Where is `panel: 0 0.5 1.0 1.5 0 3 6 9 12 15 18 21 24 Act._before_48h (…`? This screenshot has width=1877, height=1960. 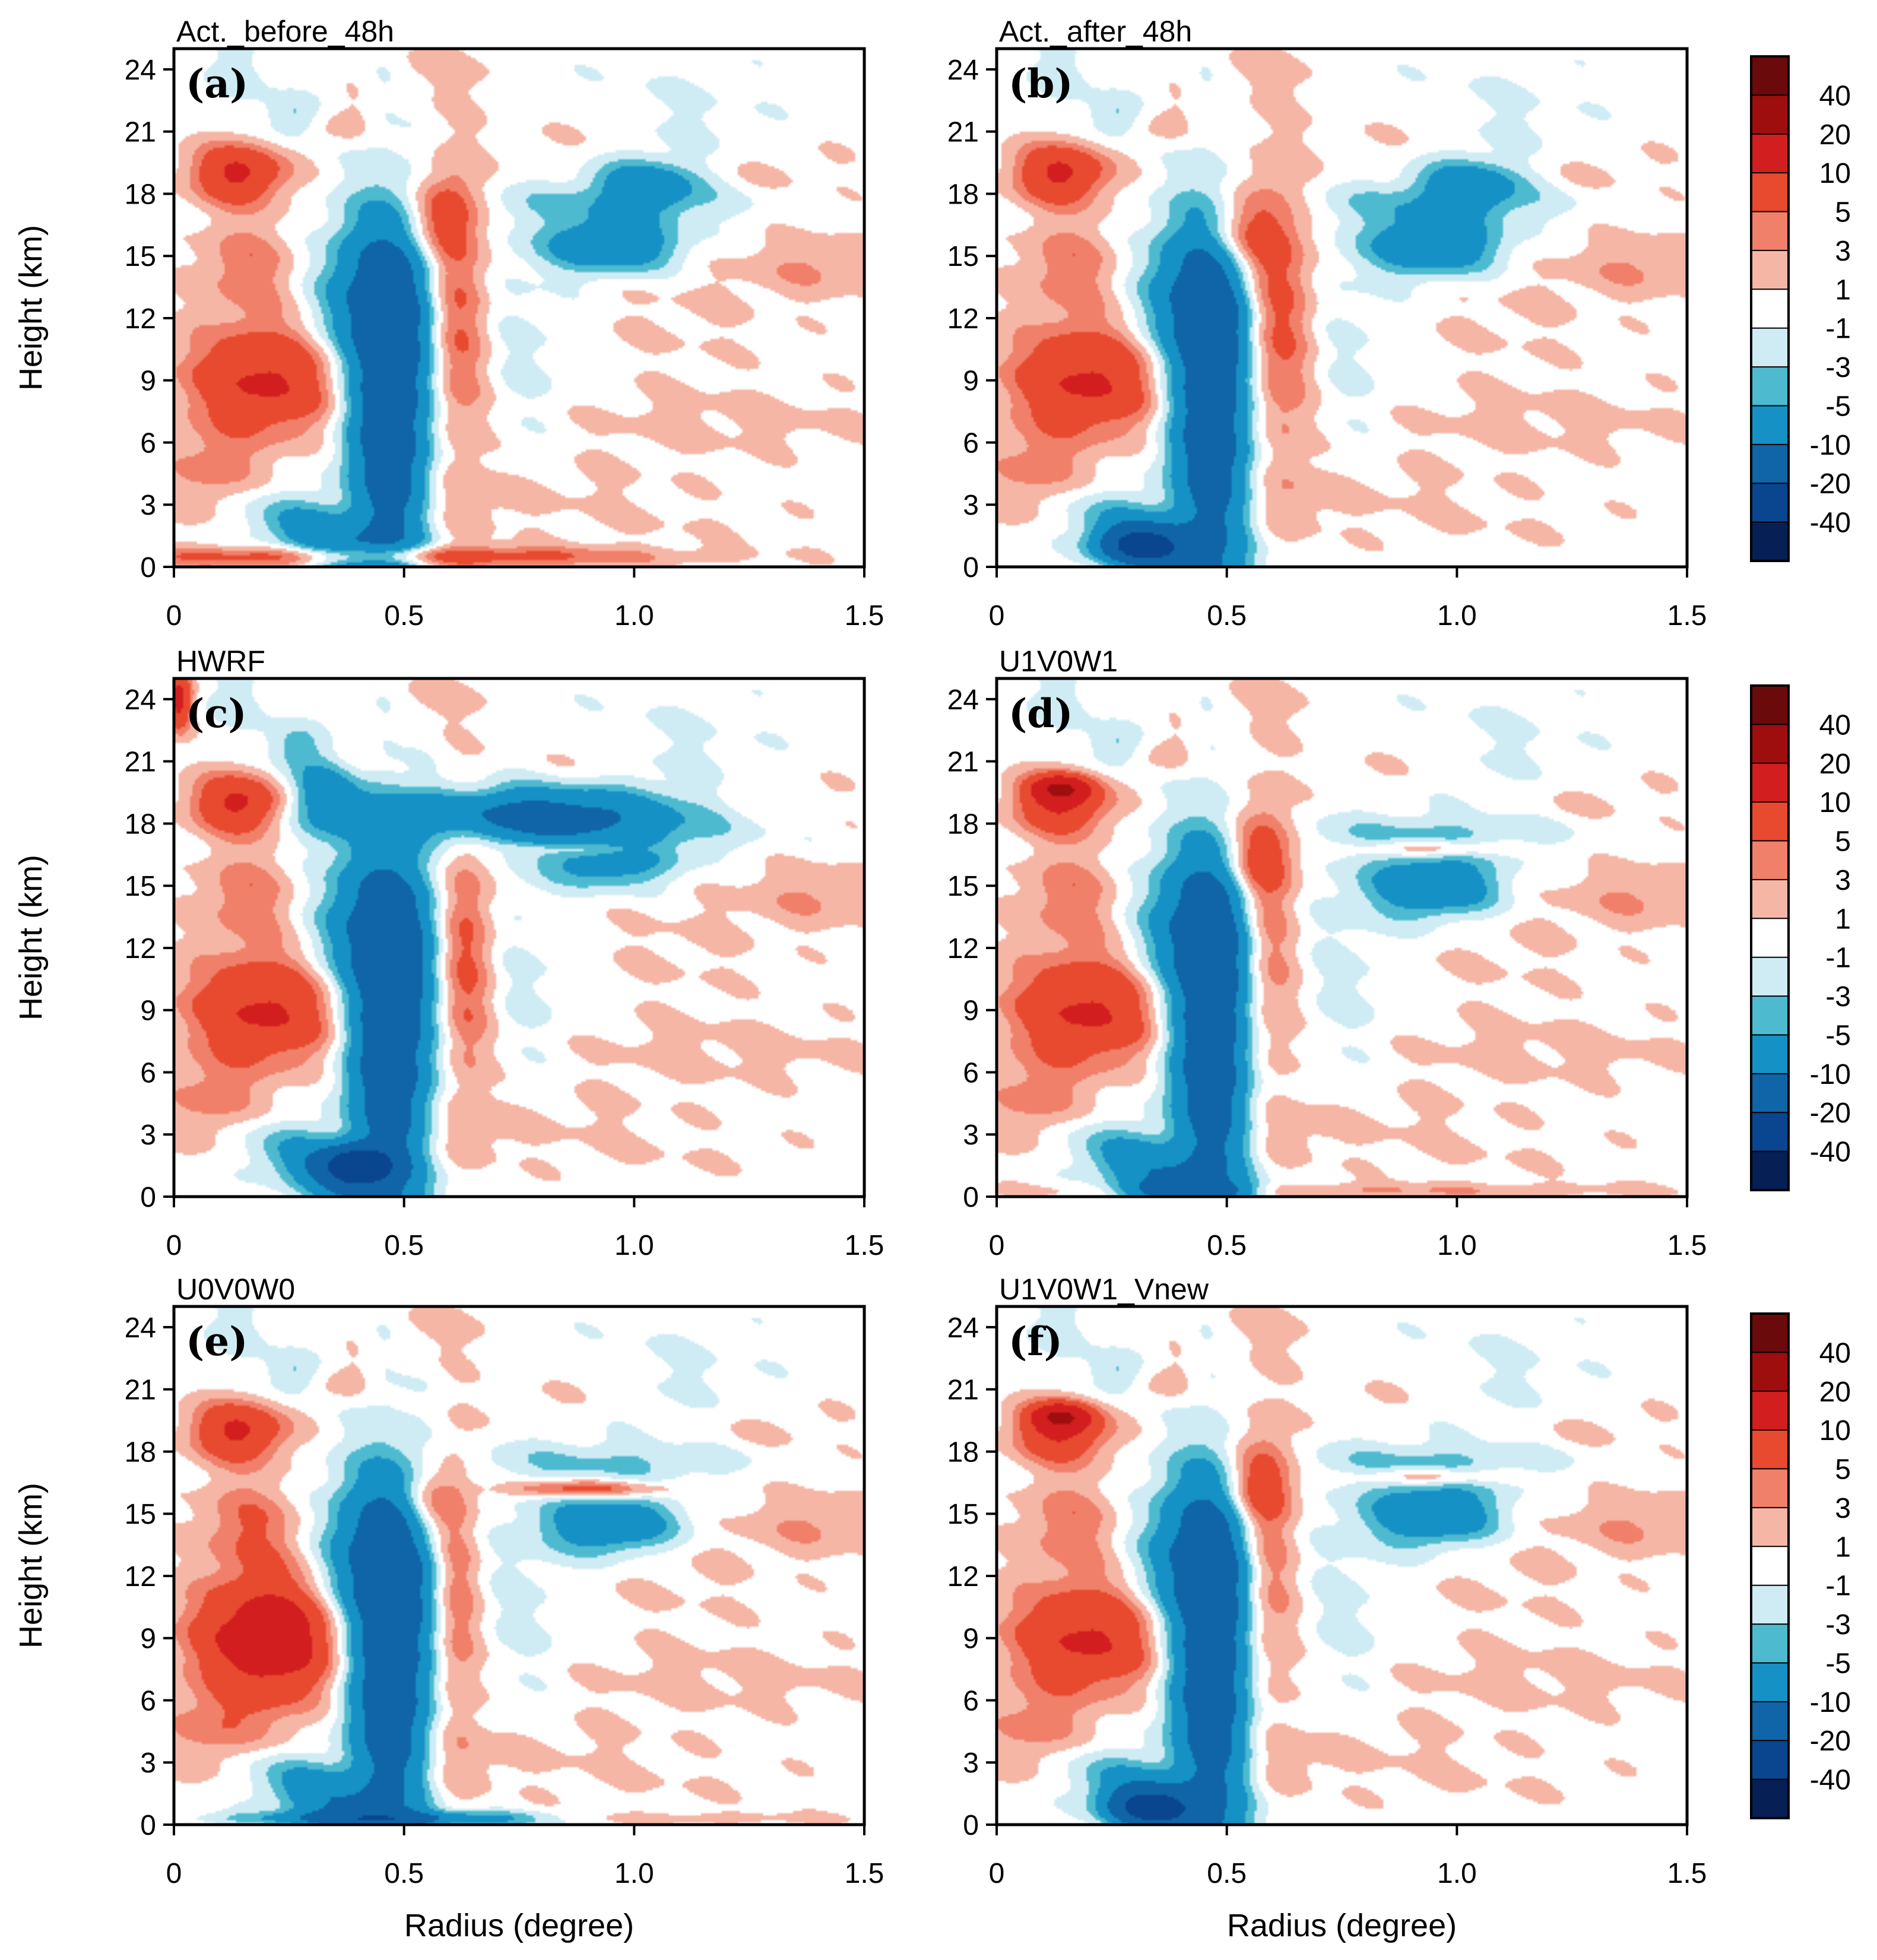
panel: 0 0.5 1.0 1.5 0 3 6 9 12 15 18 21 24 Act._before_48h (… is located at coordinates (448, 323).